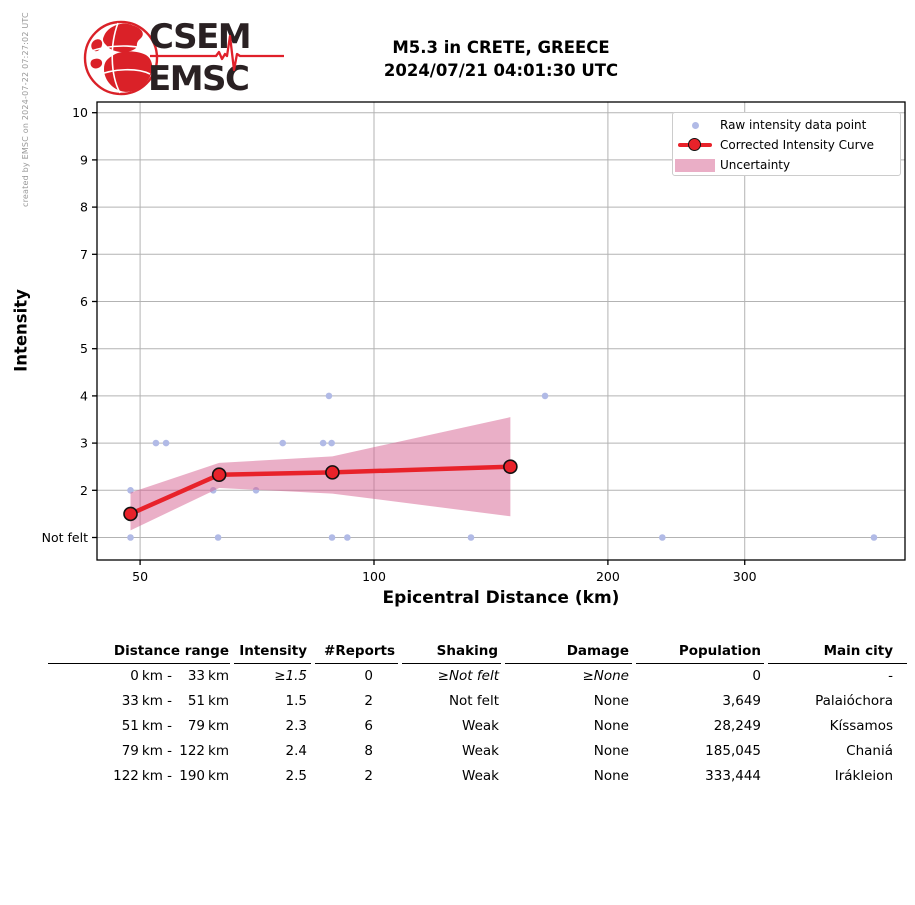 The image size is (915, 905). I want to click on emsc-logo: CSEM EMSC, so click(183, 58).